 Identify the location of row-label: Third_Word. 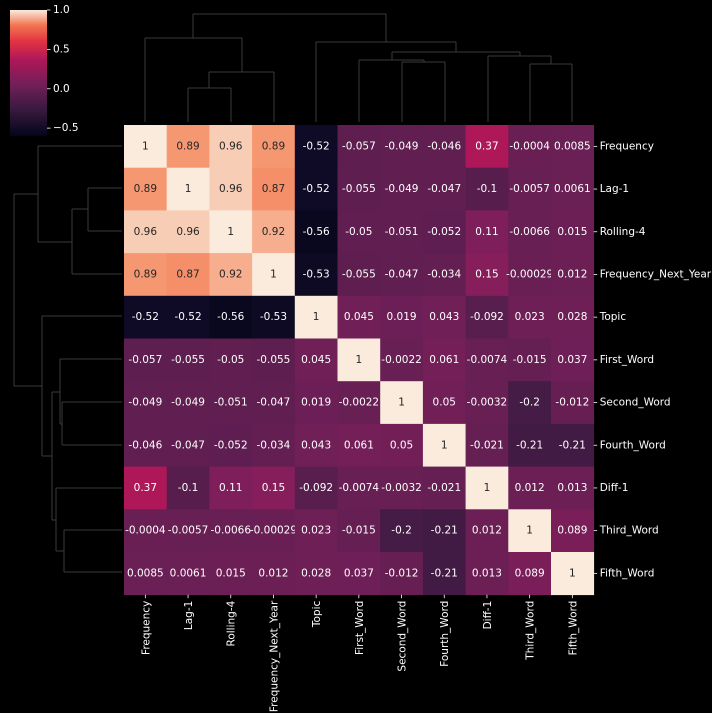
(629, 531).